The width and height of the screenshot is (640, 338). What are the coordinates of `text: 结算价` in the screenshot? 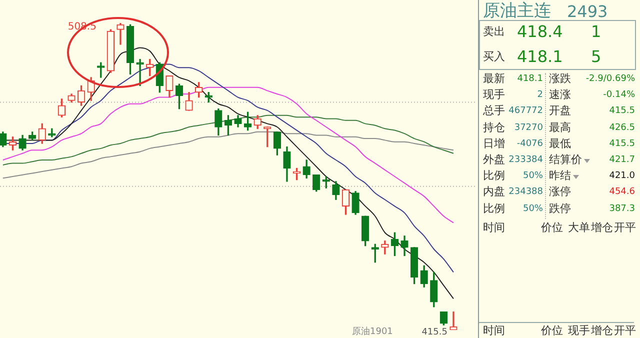 It's located at (565, 159).